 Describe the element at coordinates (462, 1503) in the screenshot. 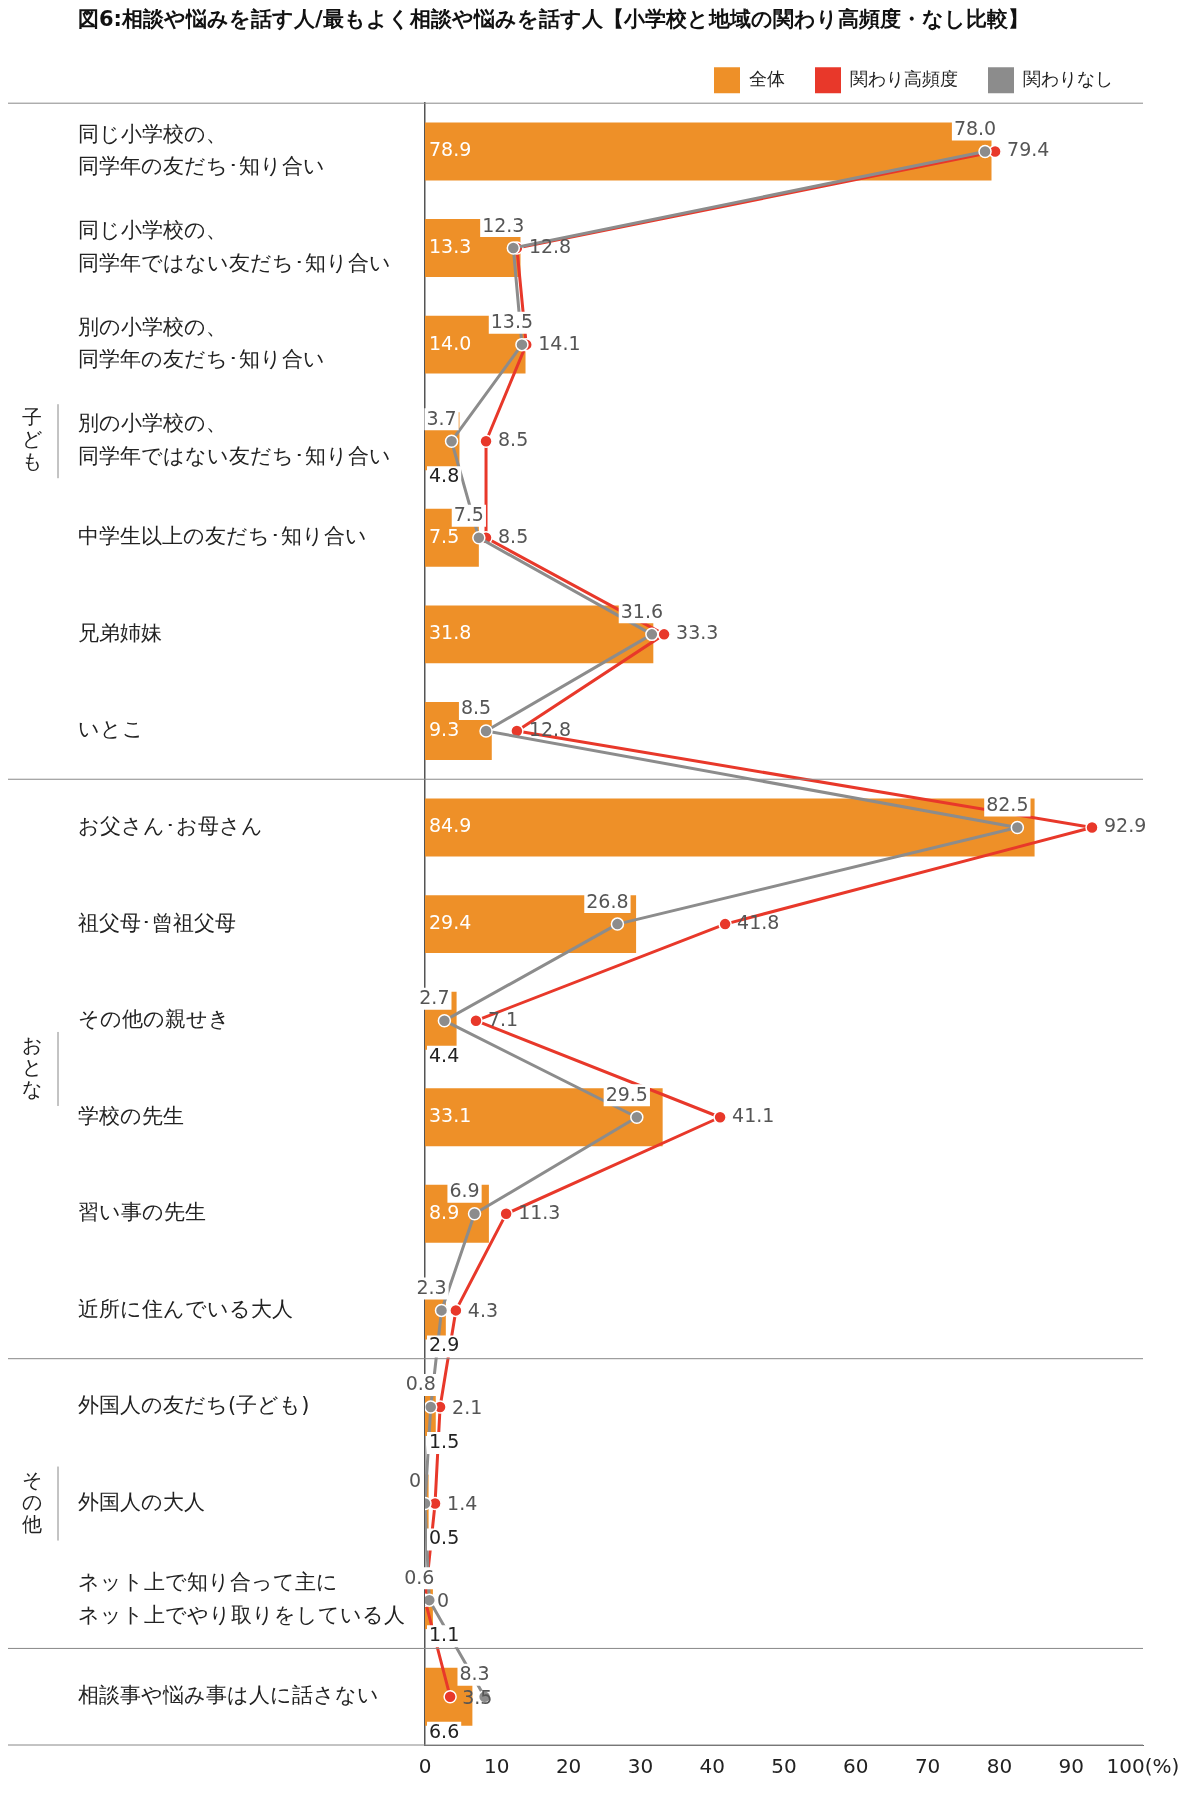

I see `data-label: 1.4` at that location.